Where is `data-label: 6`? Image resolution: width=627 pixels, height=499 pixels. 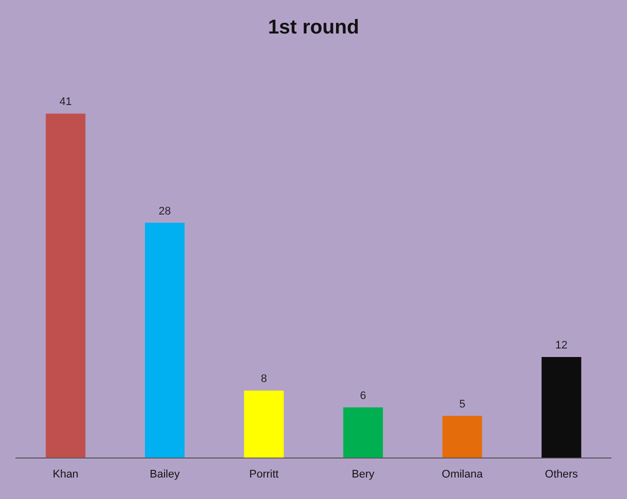 data-label: 6 is located at coordinates (363, 396).